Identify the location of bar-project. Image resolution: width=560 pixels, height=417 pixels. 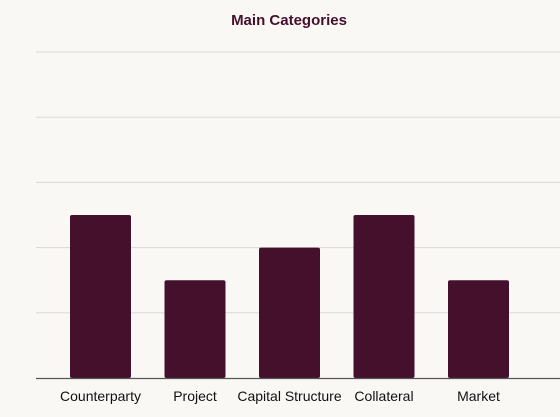
(195, 329).